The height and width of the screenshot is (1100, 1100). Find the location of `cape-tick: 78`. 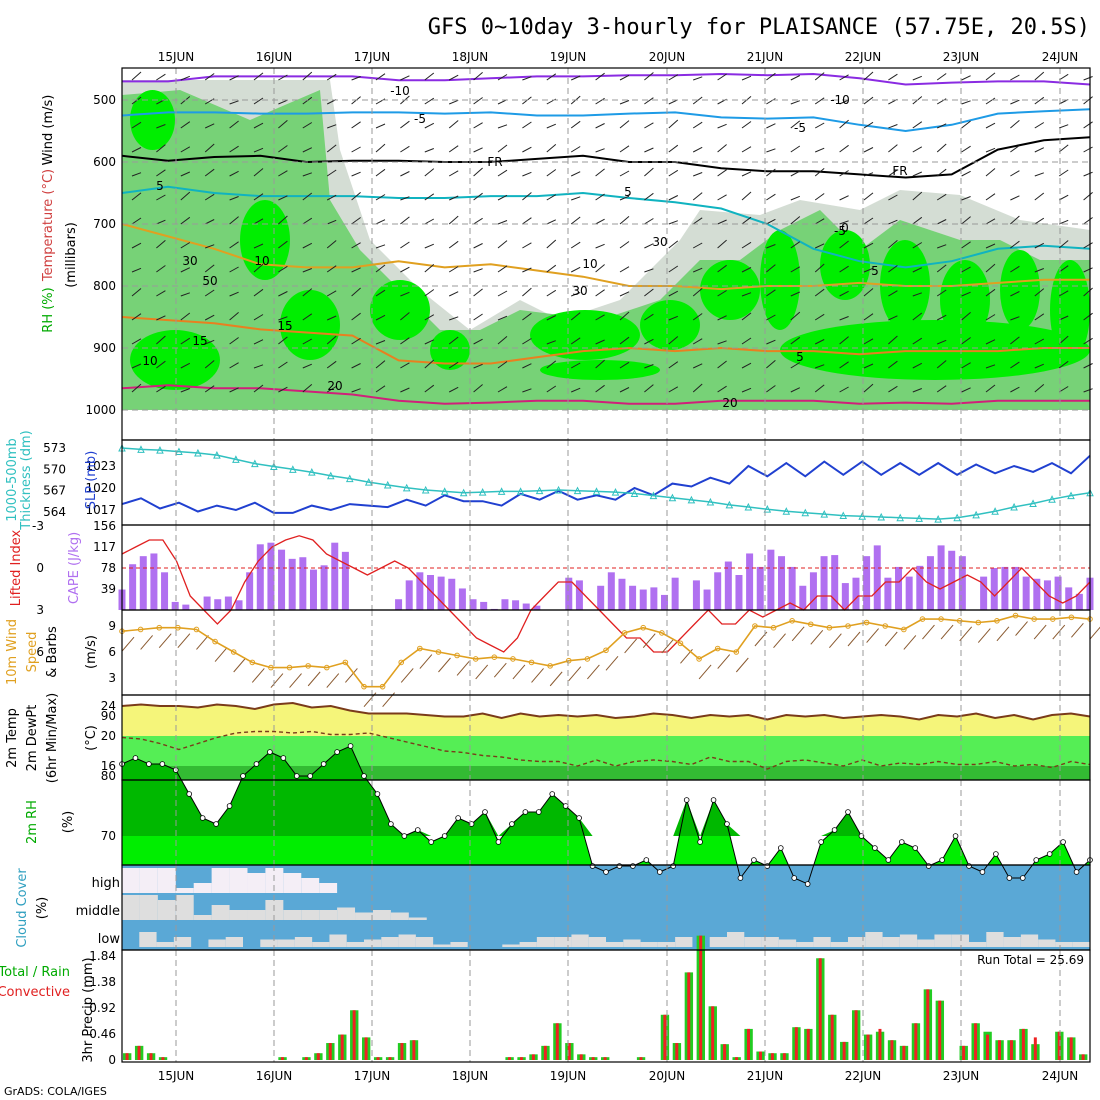

cape-tick: 78 is located at coordinates (108, 568).